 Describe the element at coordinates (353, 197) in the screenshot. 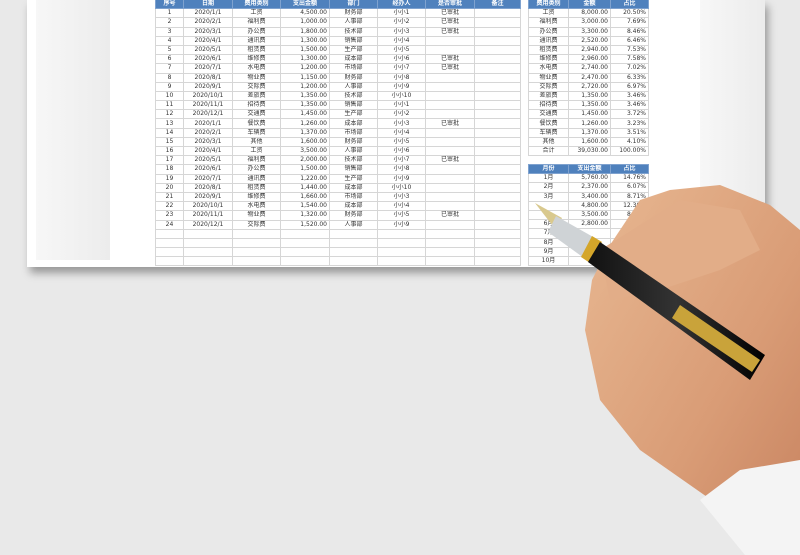

I see `table-cell: 市场部` at that location.